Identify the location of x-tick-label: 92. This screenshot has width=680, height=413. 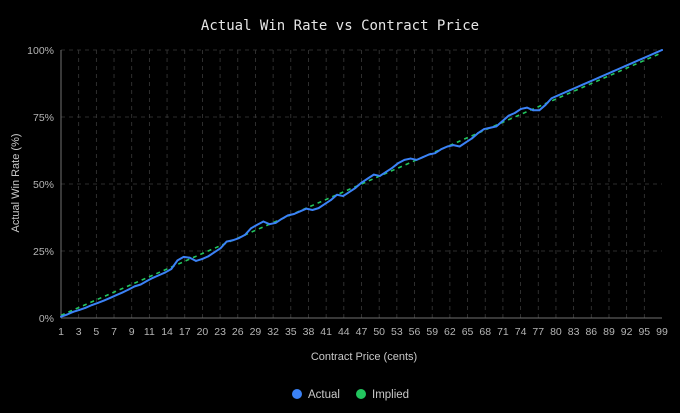
(627, 332).